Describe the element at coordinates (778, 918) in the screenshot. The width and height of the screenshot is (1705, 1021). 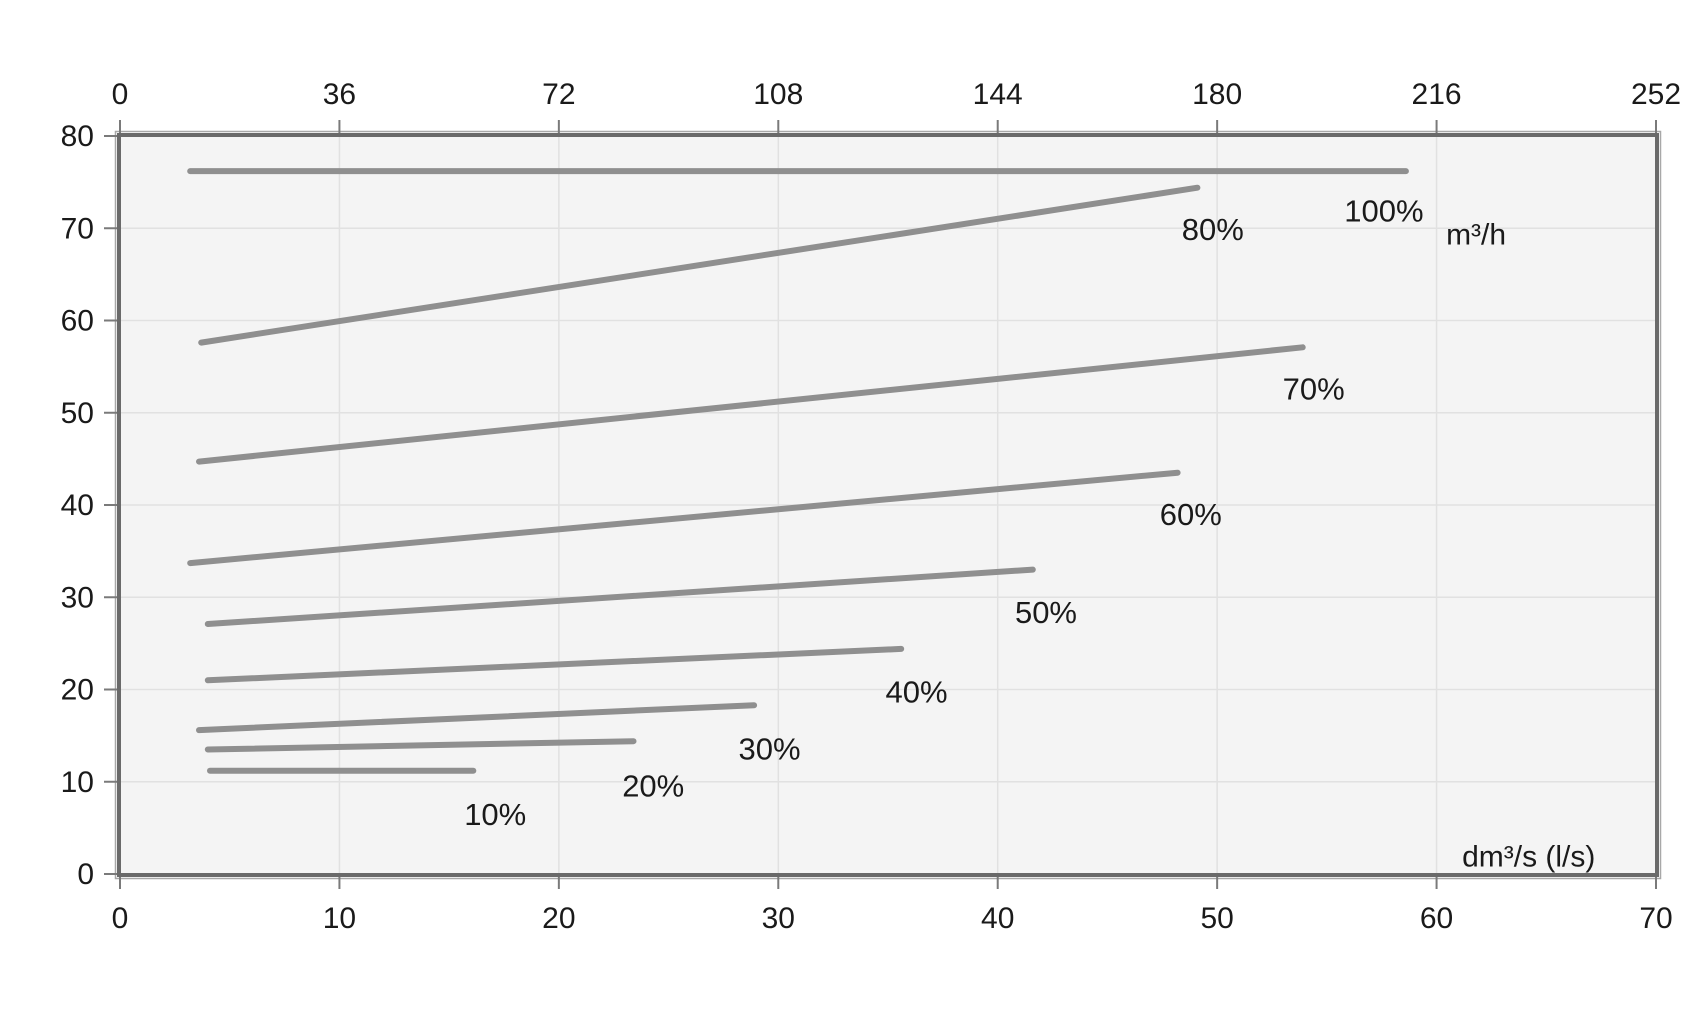
I see `bottom-axis-tick-label: 30` at that location.